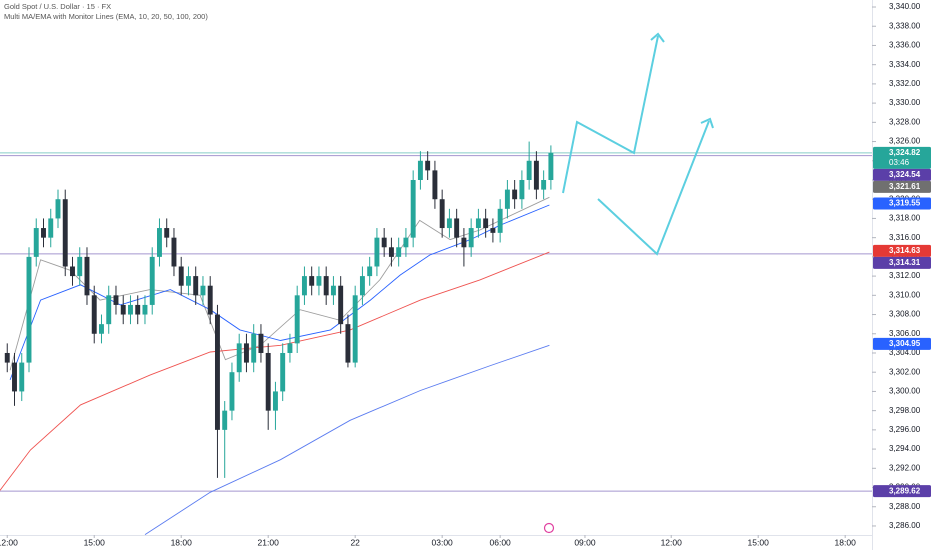 This screenshot has width=932, height=550. What do you see at coordinates (905, 45) in the screenshot?
I see `y-tick-label: 3,336.00` at bounding box center [905, 45].